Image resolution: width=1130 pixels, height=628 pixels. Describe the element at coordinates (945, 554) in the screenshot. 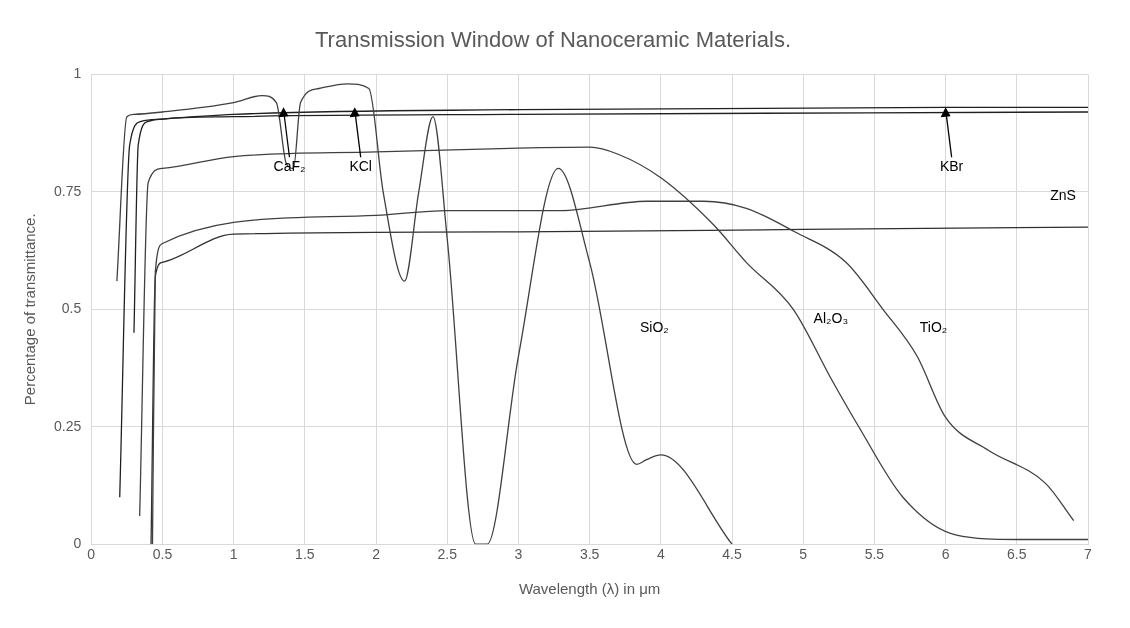

I see `x-tick-label: 6` at that location.